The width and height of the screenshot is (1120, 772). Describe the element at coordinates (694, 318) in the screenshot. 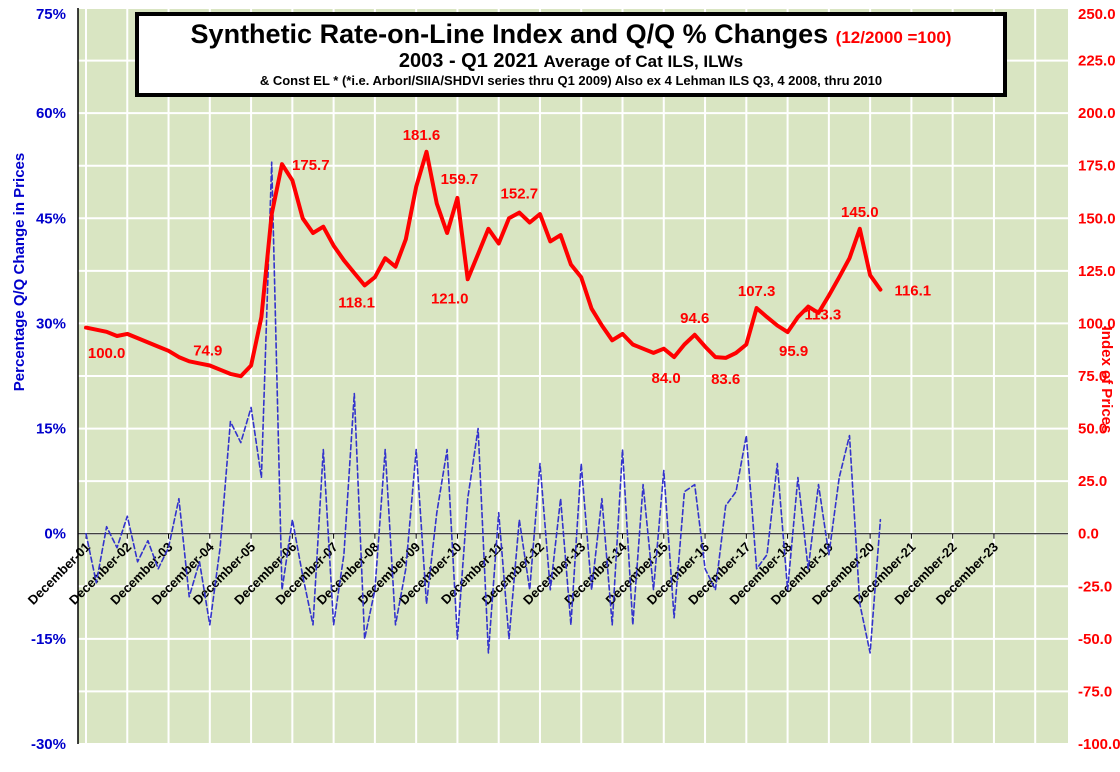

I see `data-label: 94.6` at that location.